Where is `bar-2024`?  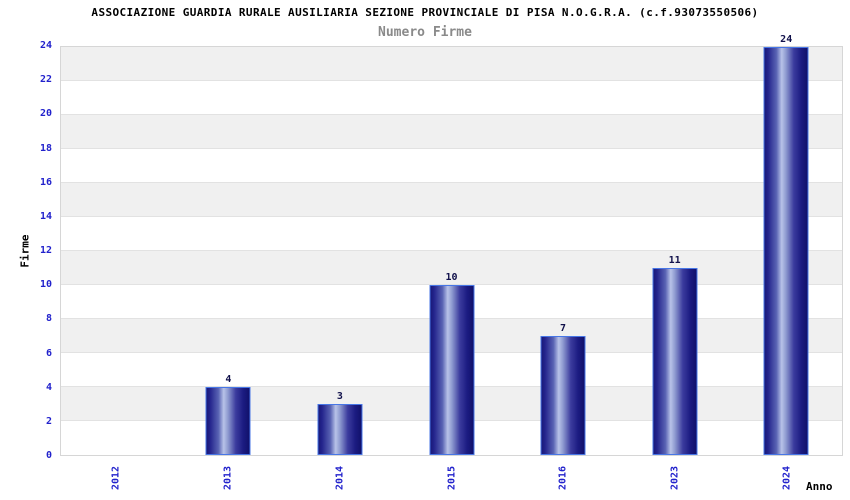
bar-2024 is located at coordinates (786, 251).